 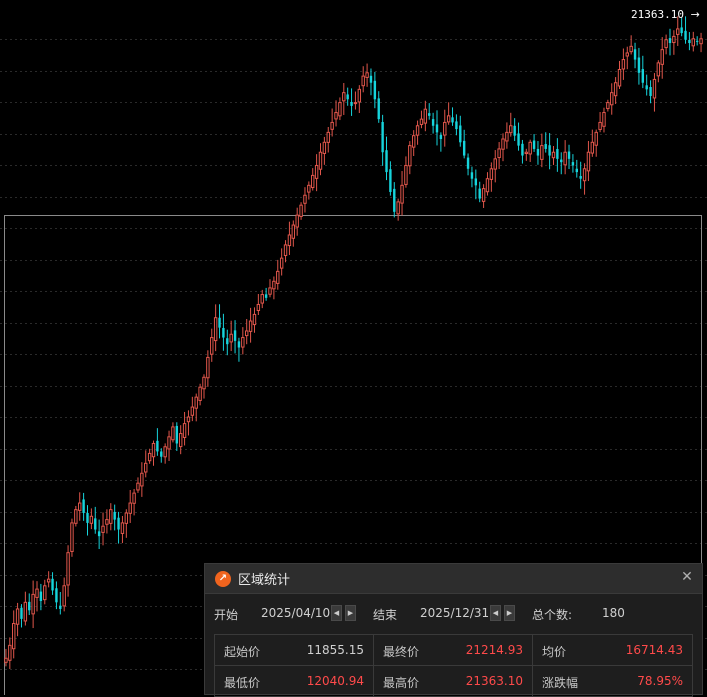 I want to click on end-next-button: ▶, so click(x=509, y=613).